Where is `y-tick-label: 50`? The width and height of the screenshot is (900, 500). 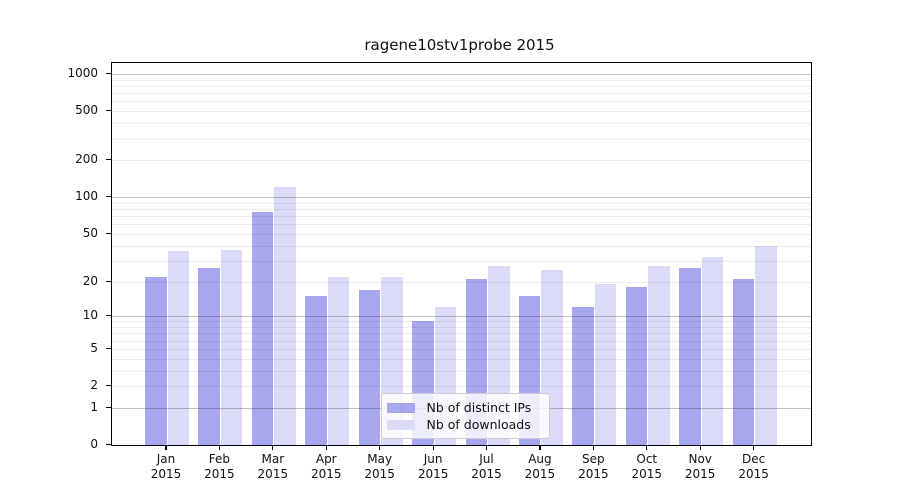
y-tick-label: 50 is located at coordinates (90, 232).